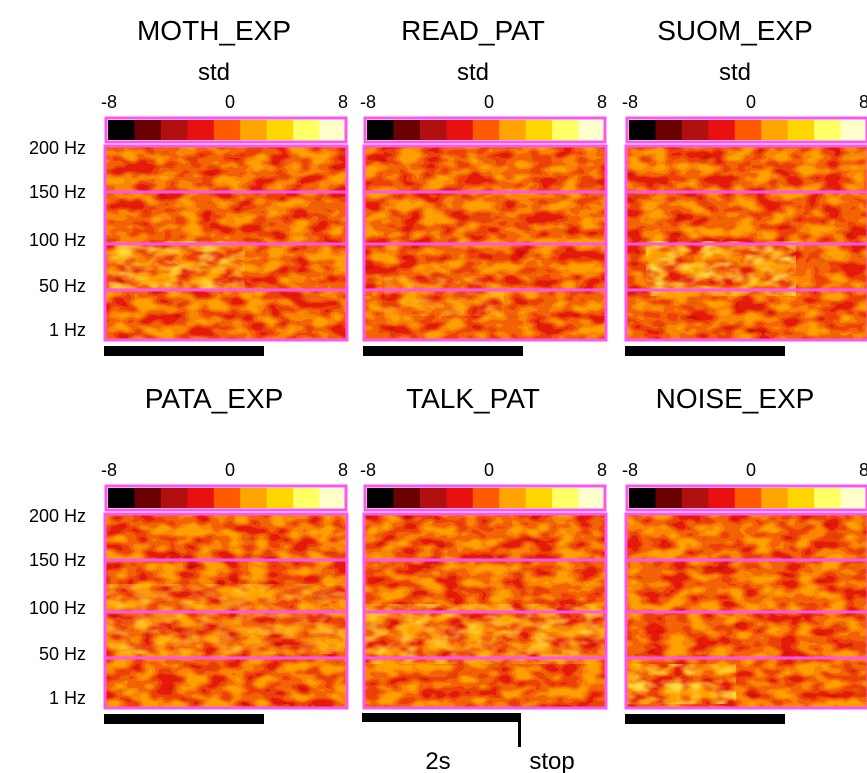  Describe the element at coordinates (473, 30) in the screenshot. I see `panel-title: READ_PAT` at that location.